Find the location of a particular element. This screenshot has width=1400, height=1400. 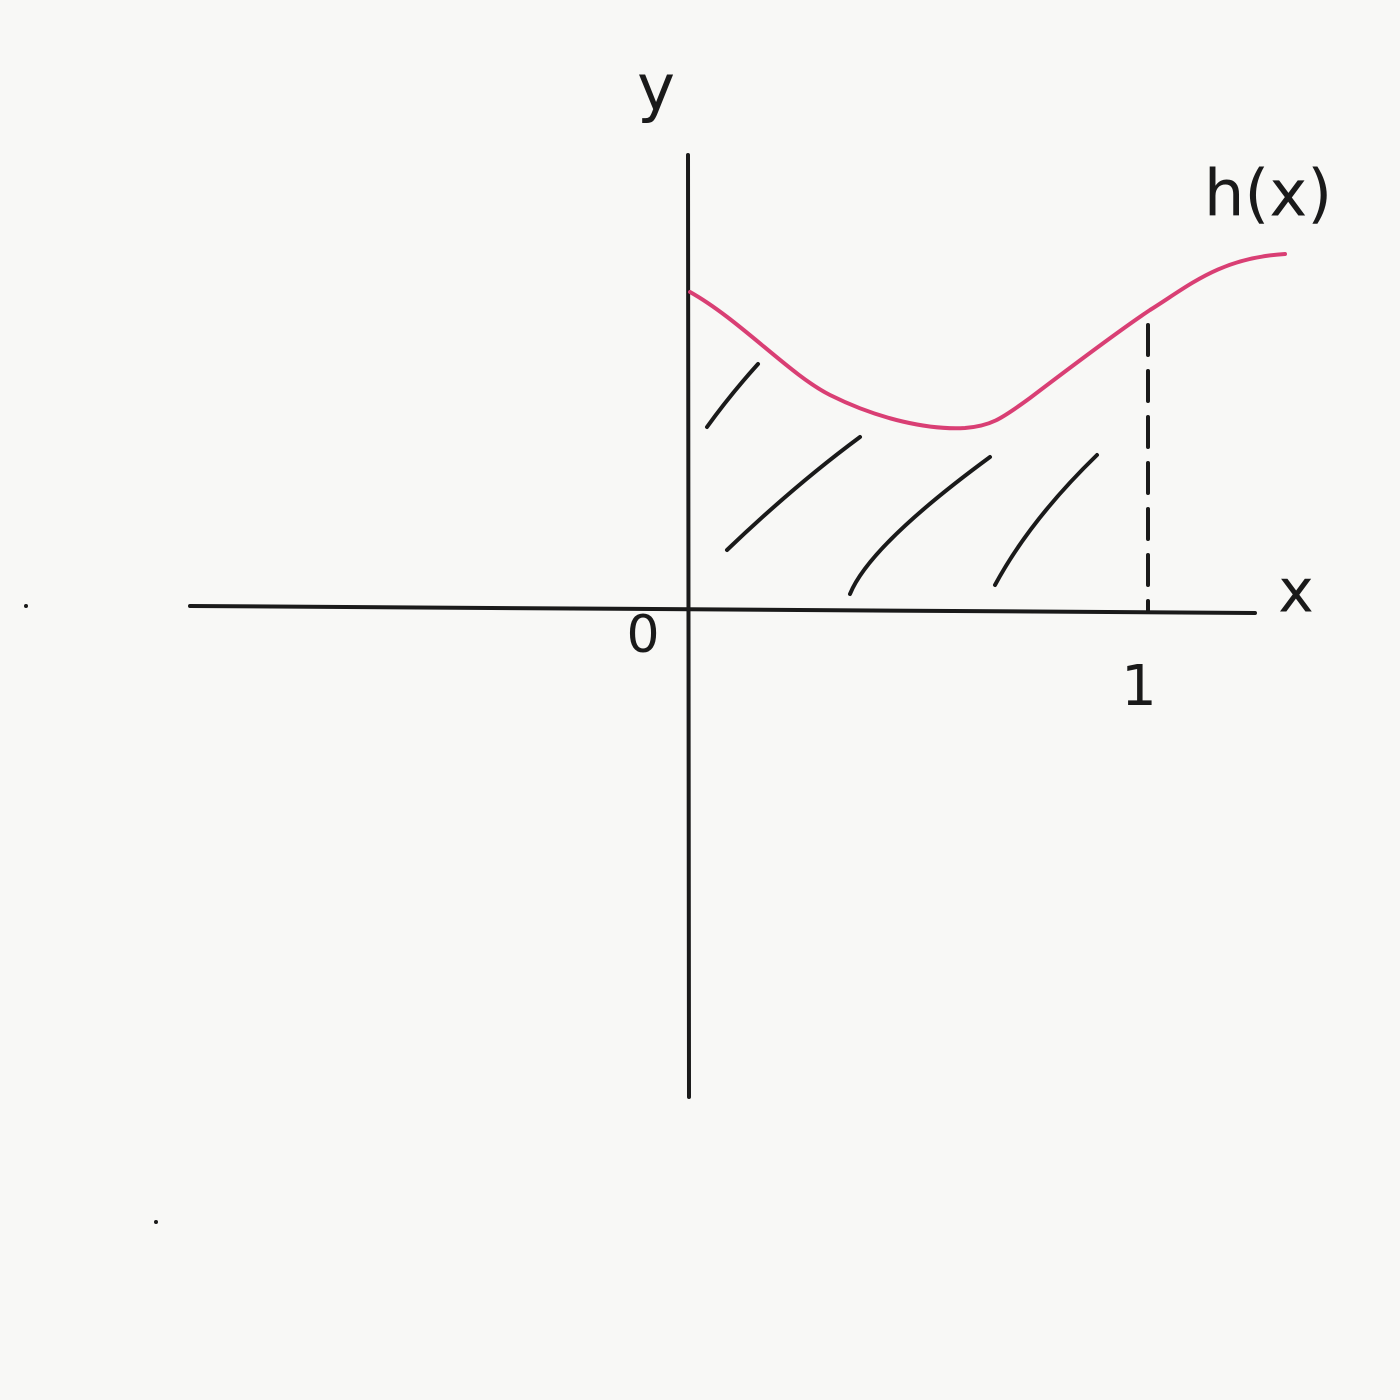

origin-label: 0 is located at coordinates (642, 635).